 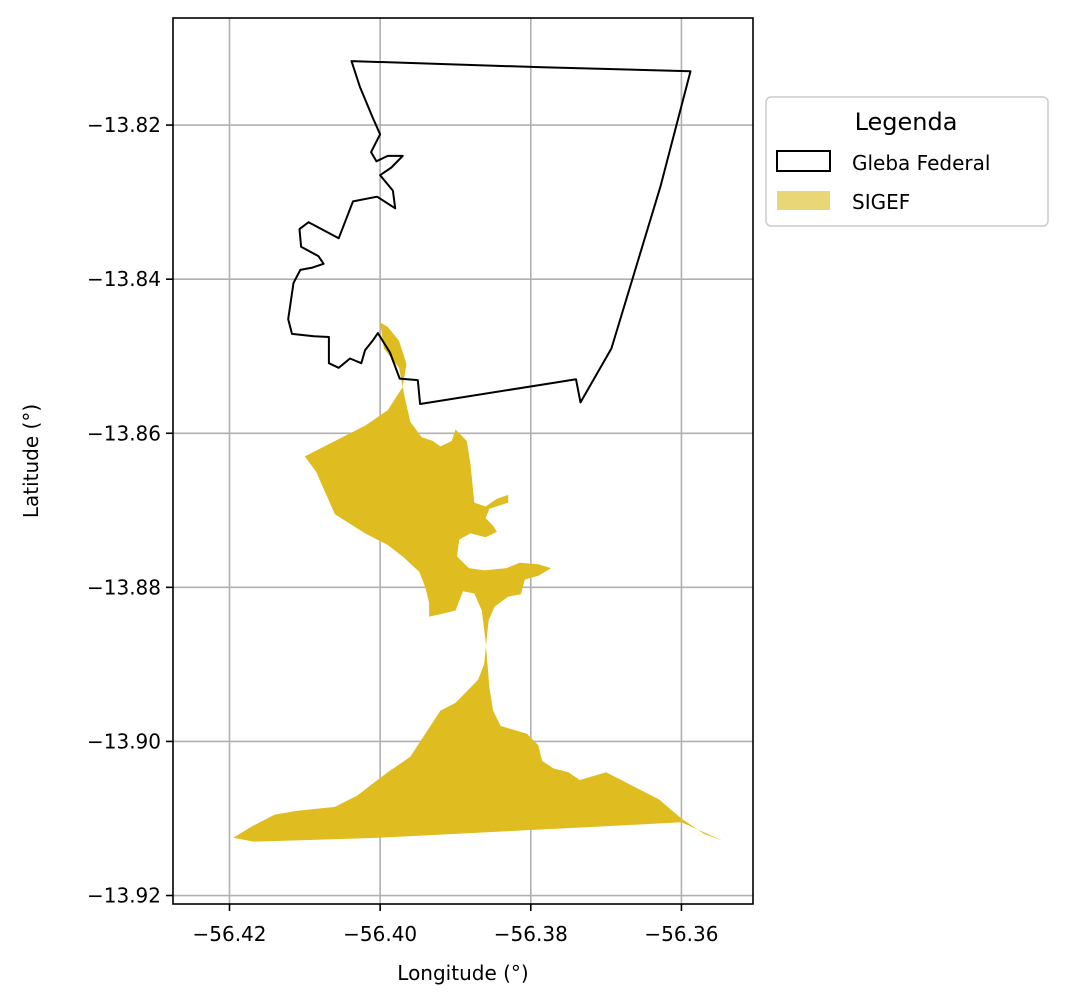 I want to click on legend: Legenda Gleba Federal SIGEF, so click(x=907, y=161).